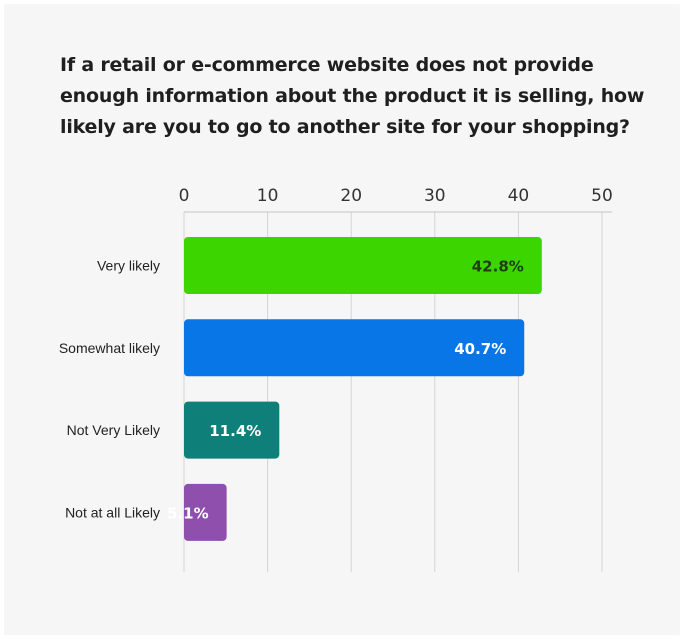 This screenshot has width=684, height=639. I want to click on x-tick-label: 30, so click(435, 196).